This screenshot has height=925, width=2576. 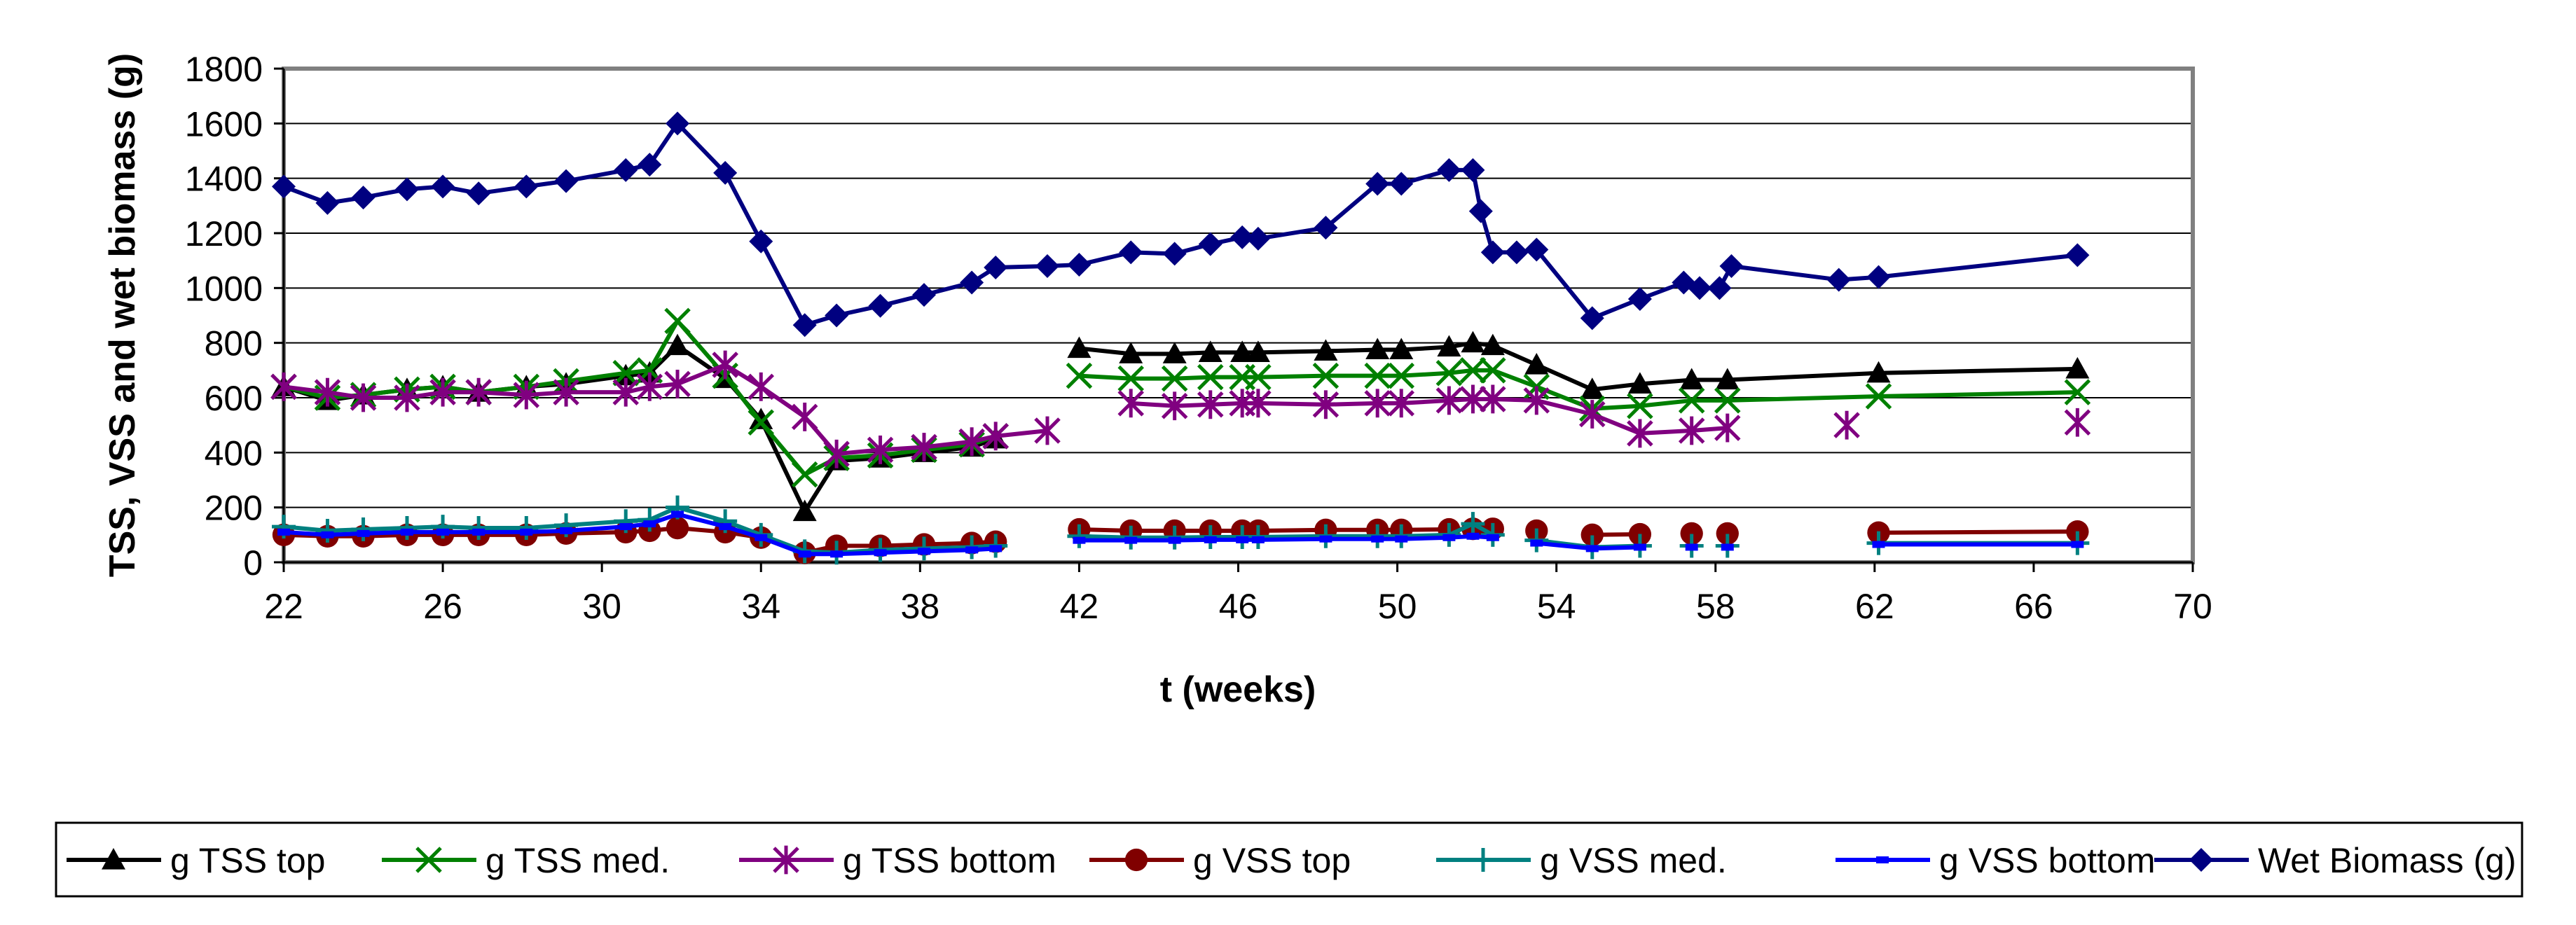 I want to click on legend-label: g TSS top, so click(x=247, y=860).